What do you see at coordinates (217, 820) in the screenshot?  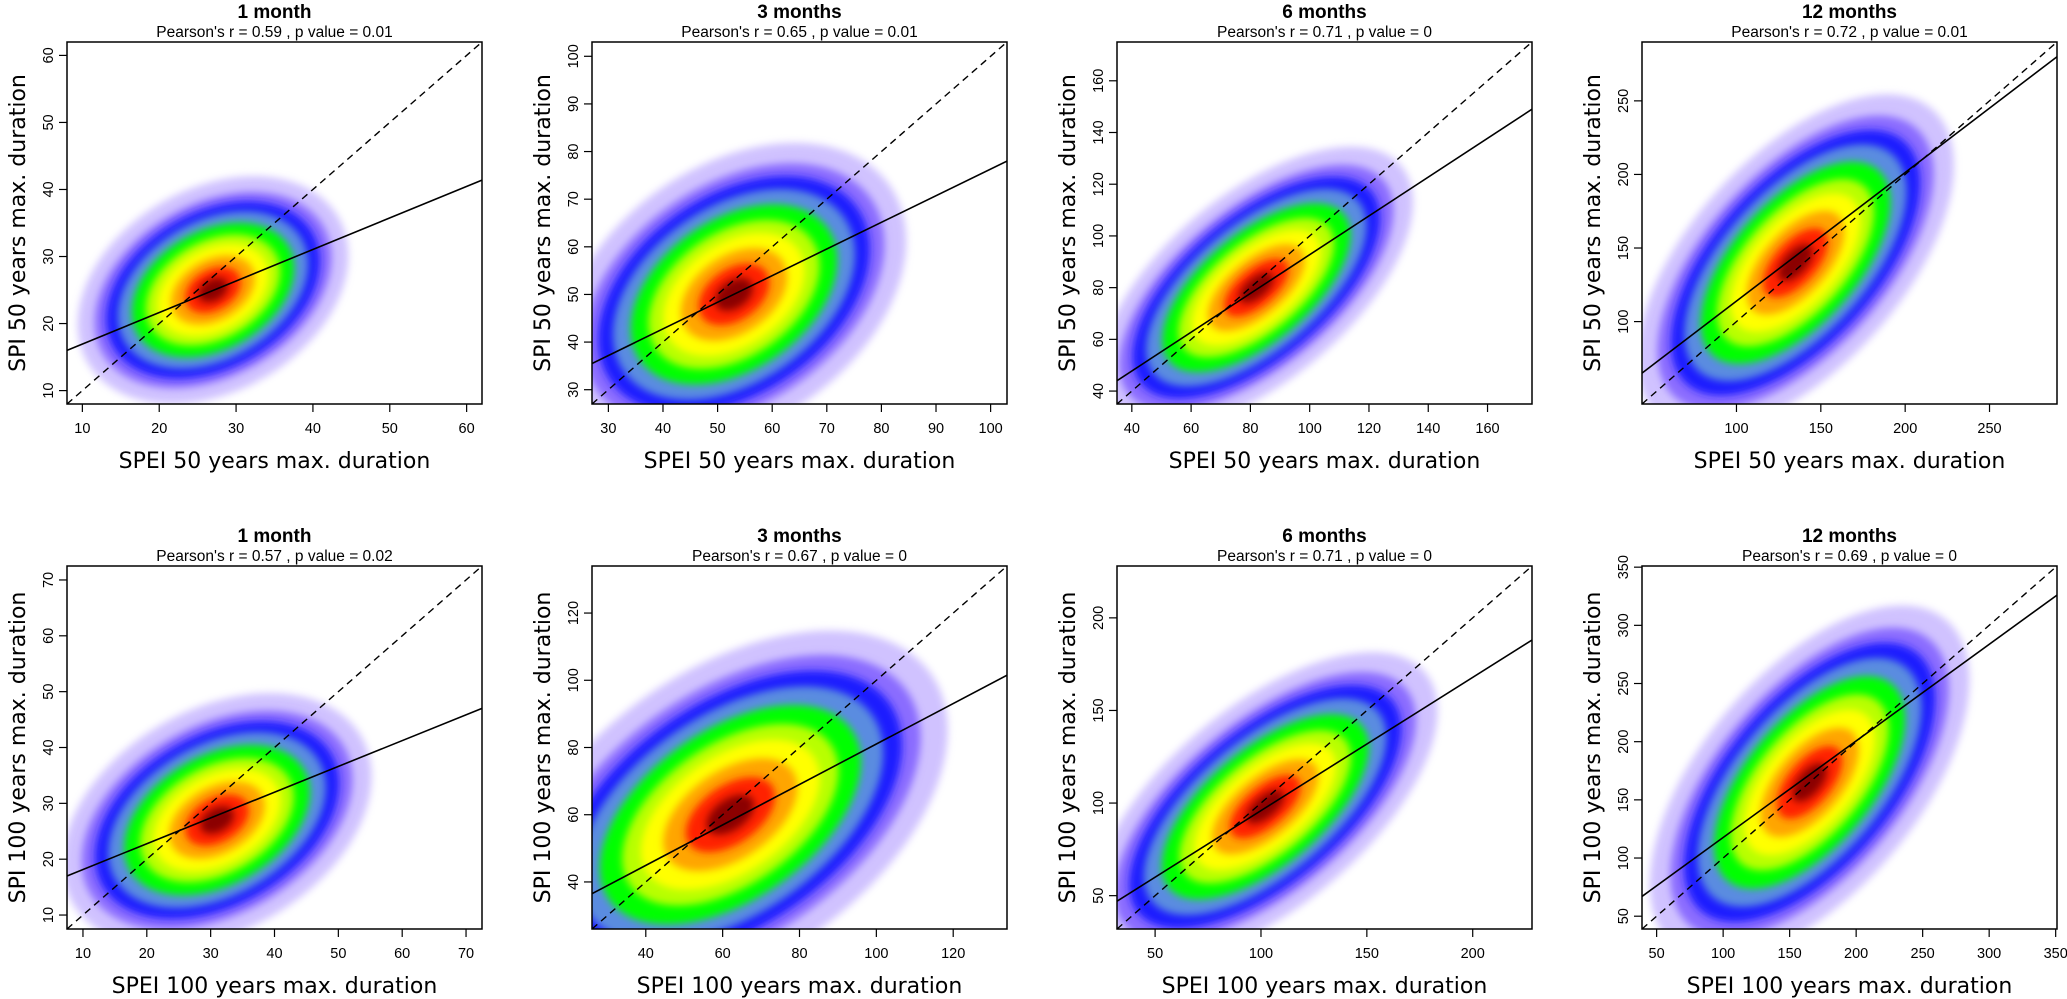 I see `density-level-dark-red` at bounding box center [217, 820].